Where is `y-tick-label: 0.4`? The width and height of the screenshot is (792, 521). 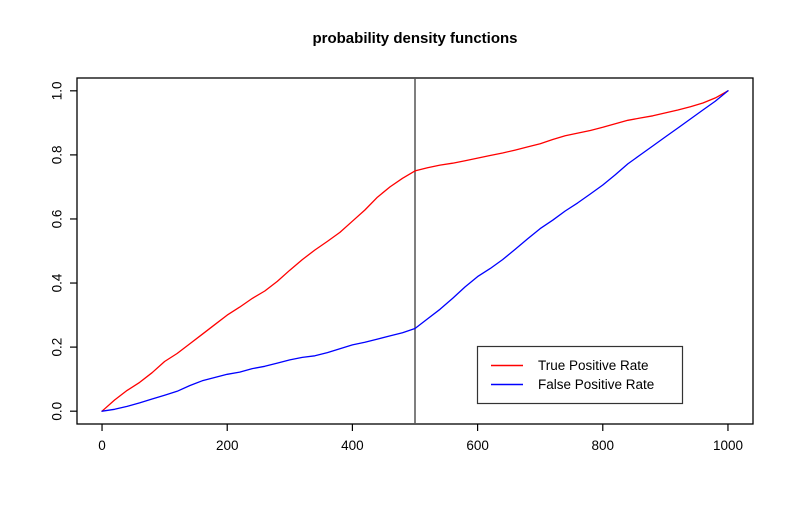 y-tick-label: 0.4 is located at coordinates (57, 282).